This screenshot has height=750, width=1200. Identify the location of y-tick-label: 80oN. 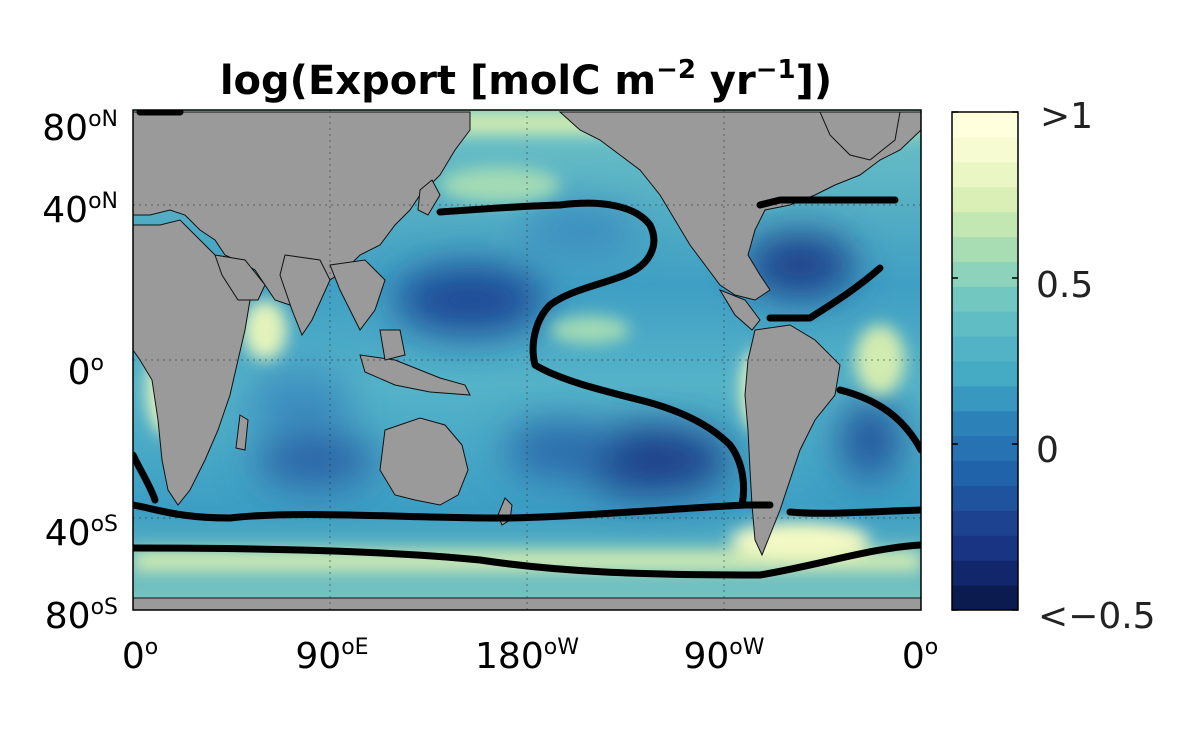
(80, 128).